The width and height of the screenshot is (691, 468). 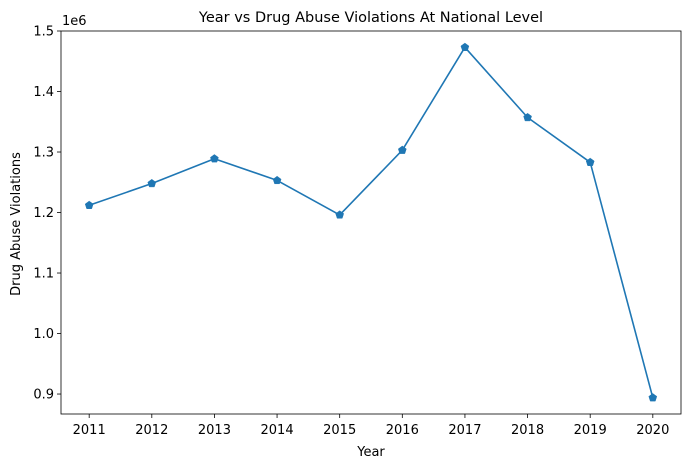 What do you see at coordinates (16, 224) in the screenshot?
I see `y-axis-label: Drug Abuse Violations` at bounding box center [16, 224].